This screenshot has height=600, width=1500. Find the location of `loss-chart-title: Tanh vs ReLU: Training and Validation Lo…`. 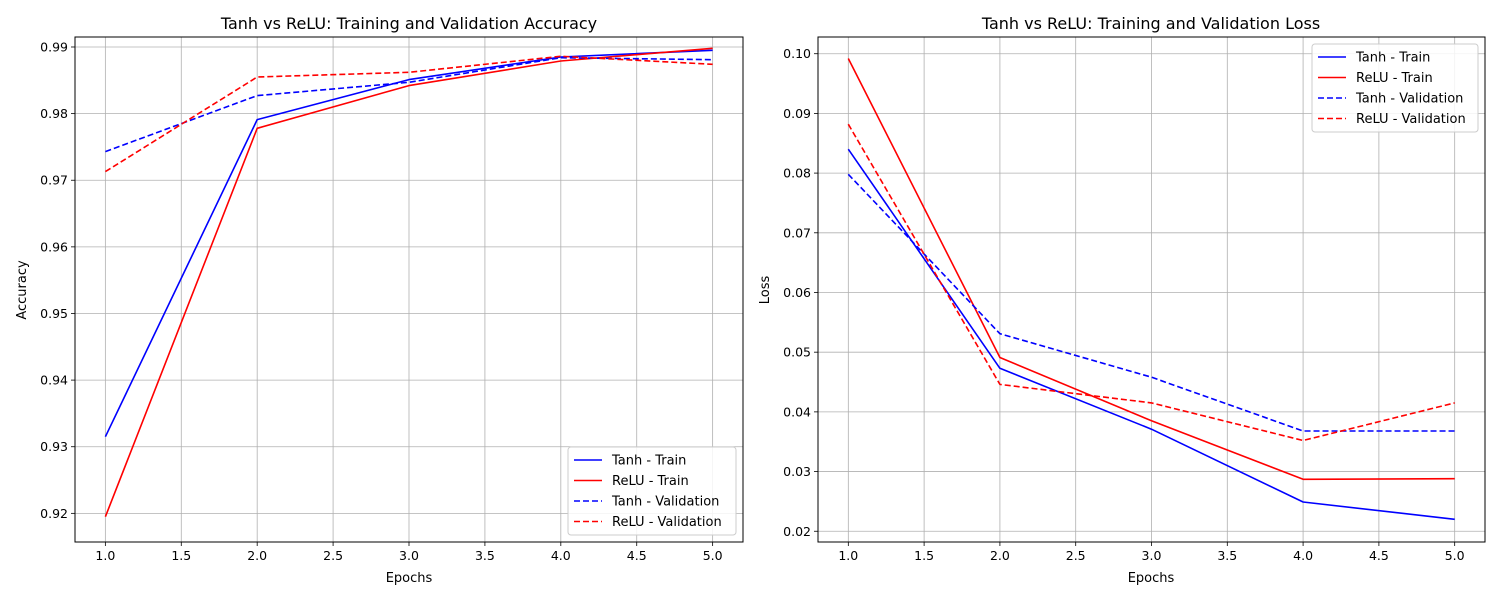

loss-chart-title: Tanh vs ReLU: Training and Validation Lo… is located at coordinates (1150, 23).